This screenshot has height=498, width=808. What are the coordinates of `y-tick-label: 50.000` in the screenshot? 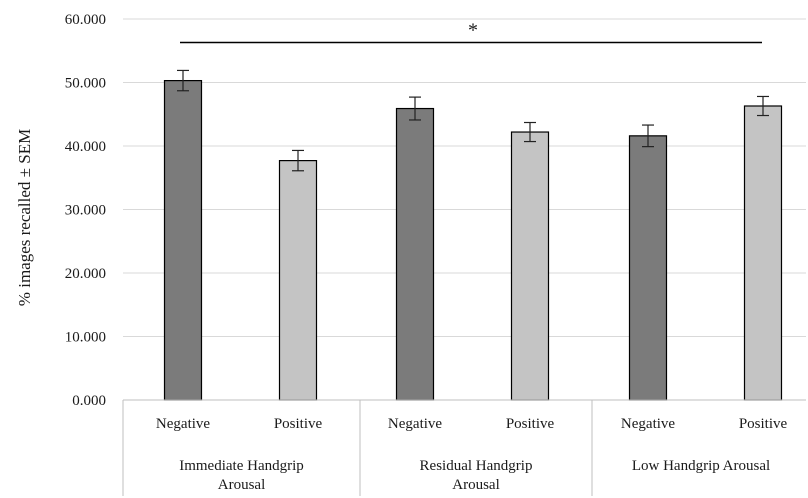 It's located at (85, 84).